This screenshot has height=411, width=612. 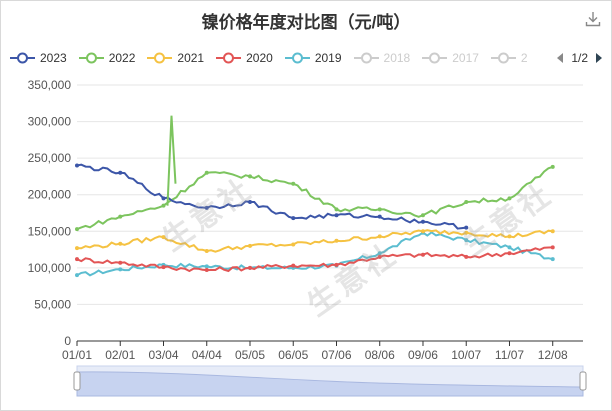 I want to click on series-line-2022, so click(x=315, y=198).